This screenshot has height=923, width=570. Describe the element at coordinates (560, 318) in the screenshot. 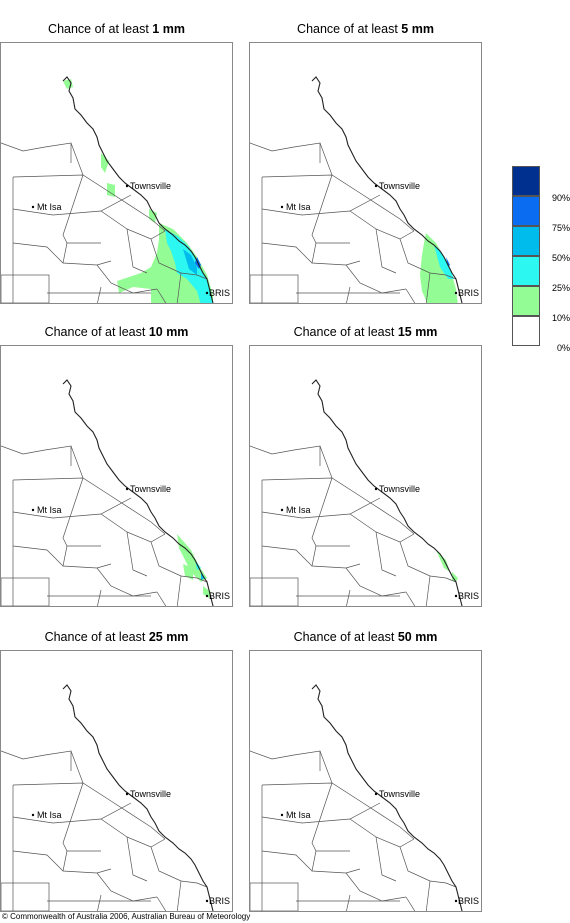

I see `legend-label-10: 10%` at that location.